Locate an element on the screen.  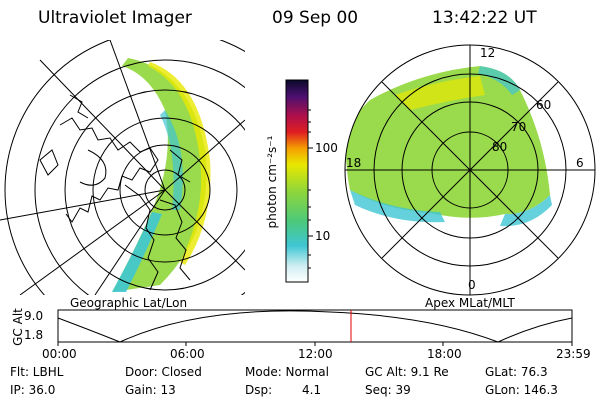
status-gc-alt: GC Alt: 9.1 Re is located at coordinates (407, 372).